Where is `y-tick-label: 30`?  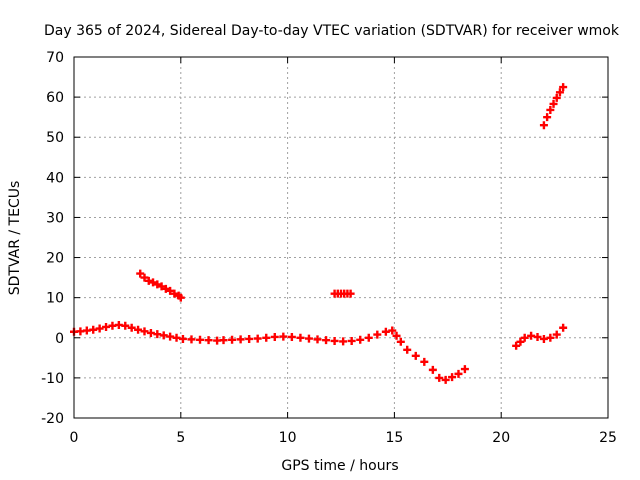 y-tick-label: 30 is located at coordinates (55, 218).